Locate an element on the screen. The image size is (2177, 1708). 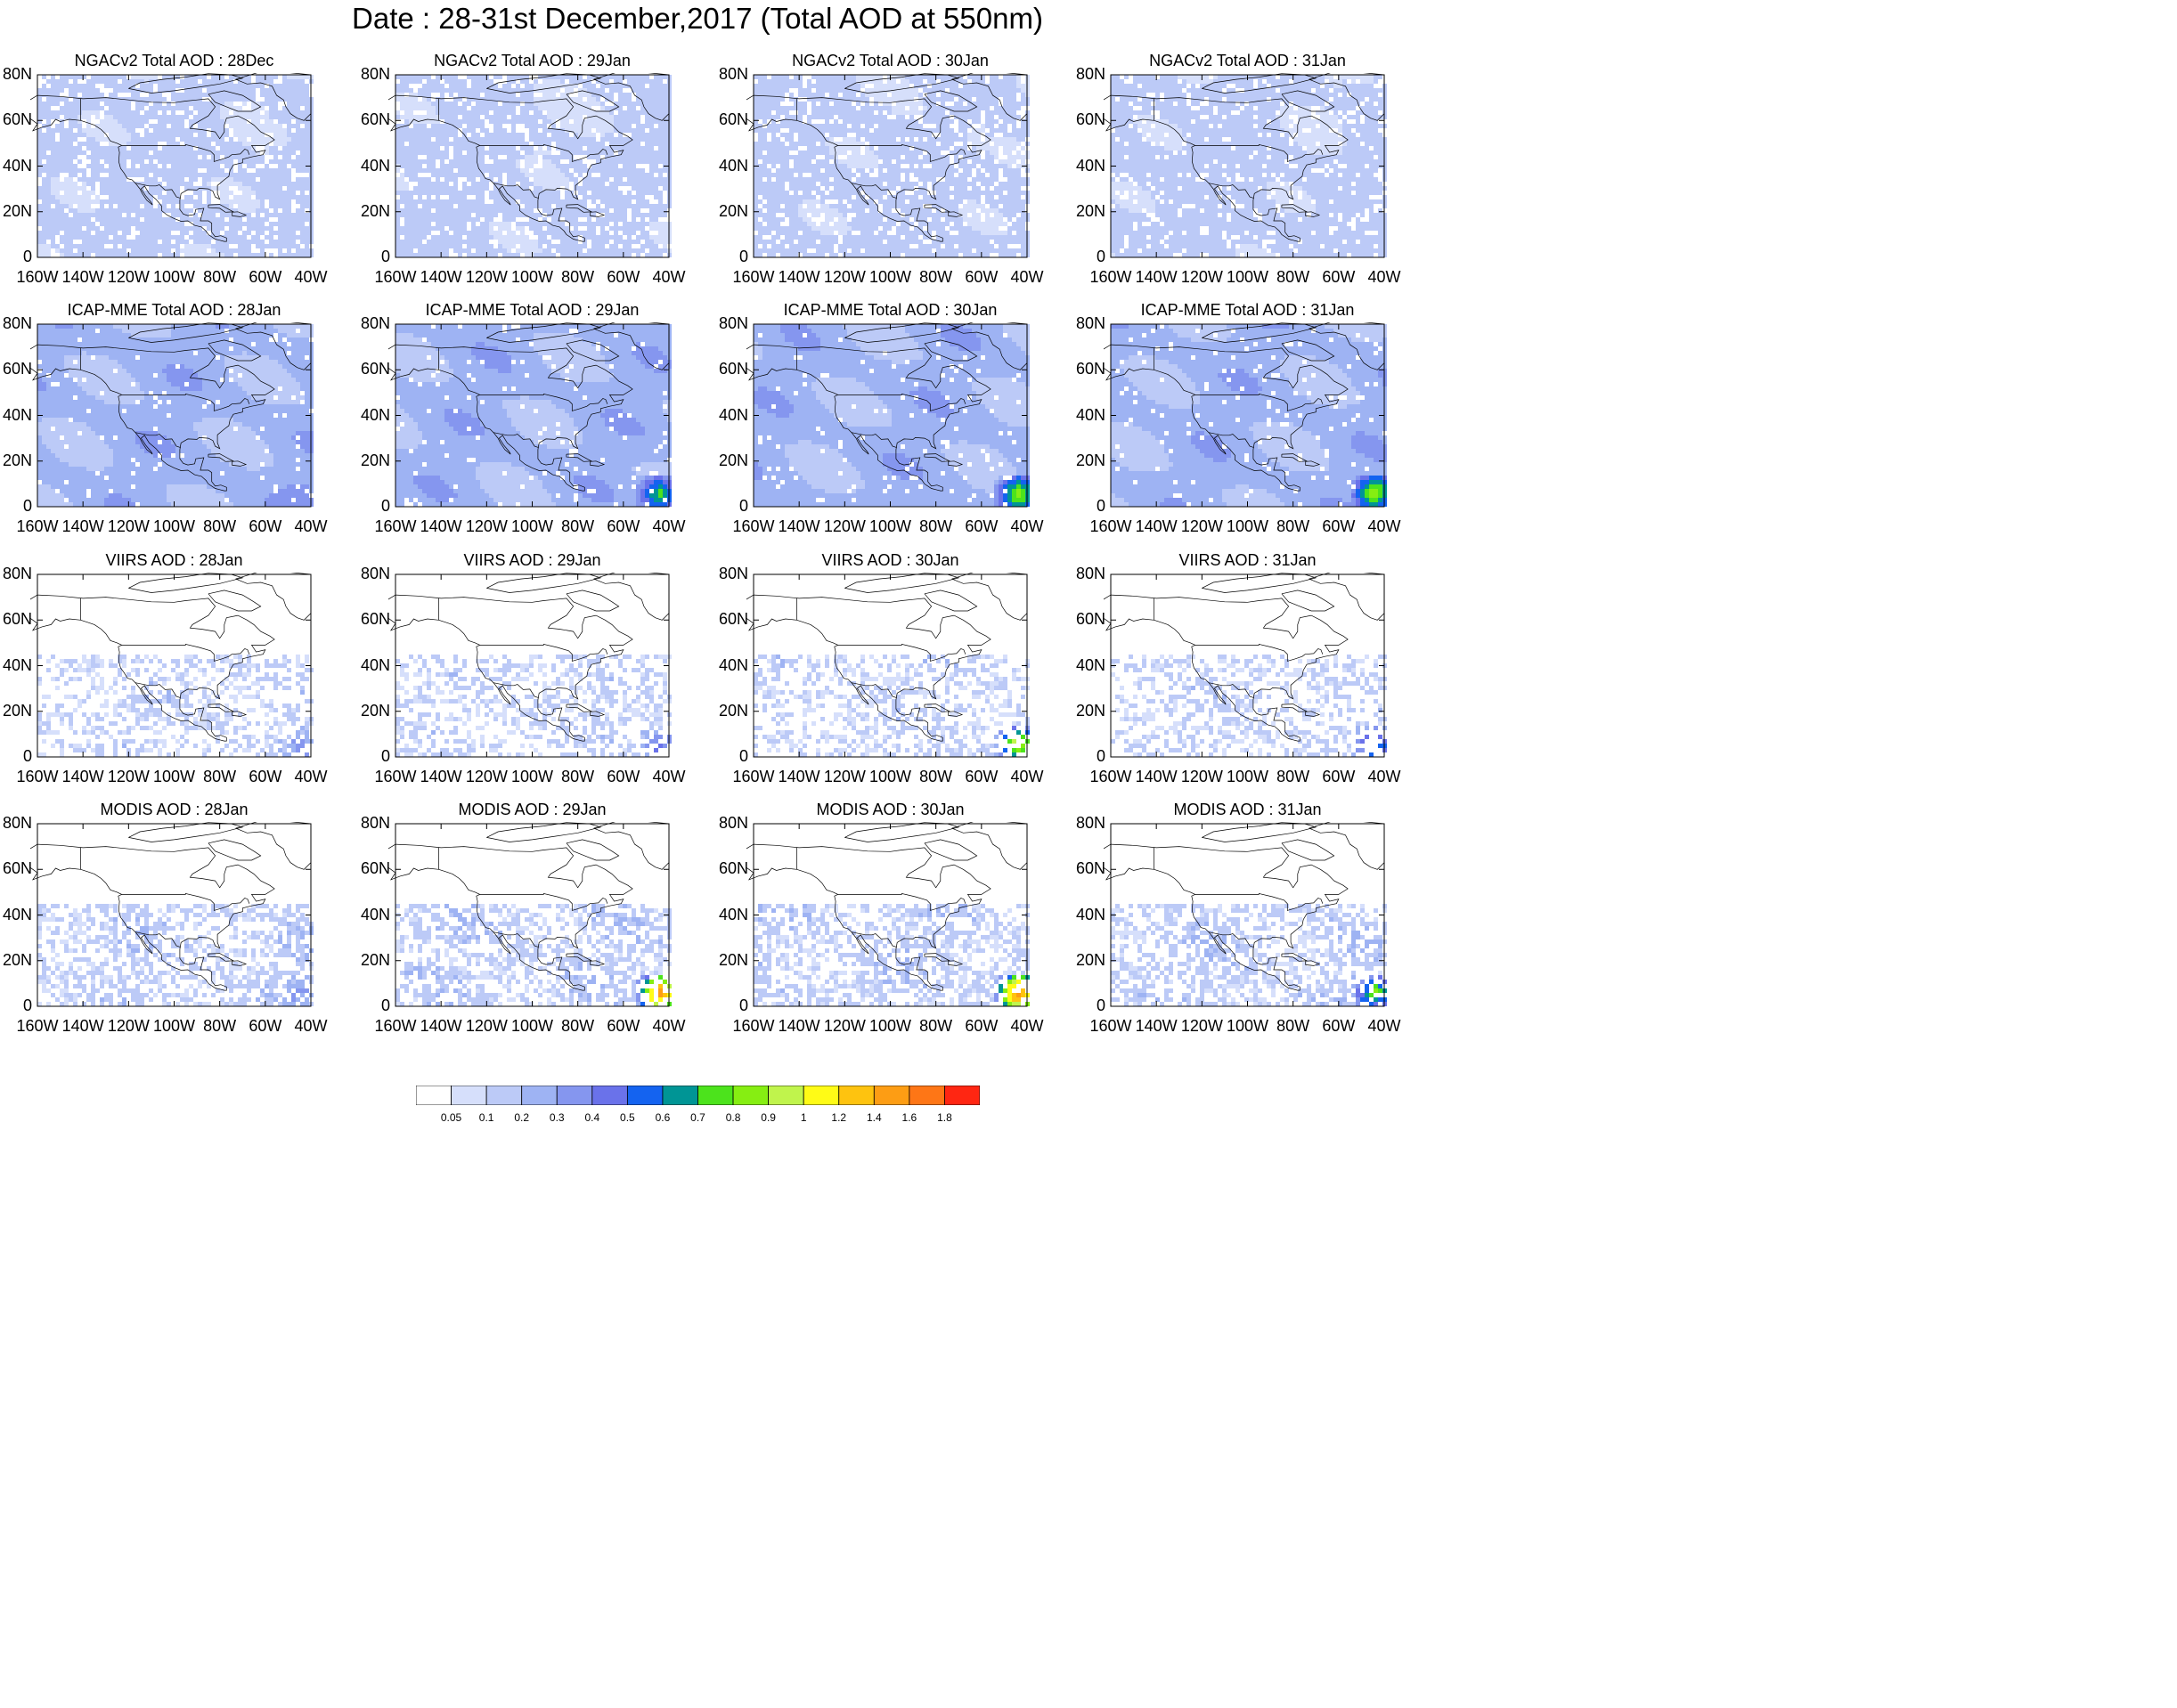
aod-field is located at coordinates (892, 706).